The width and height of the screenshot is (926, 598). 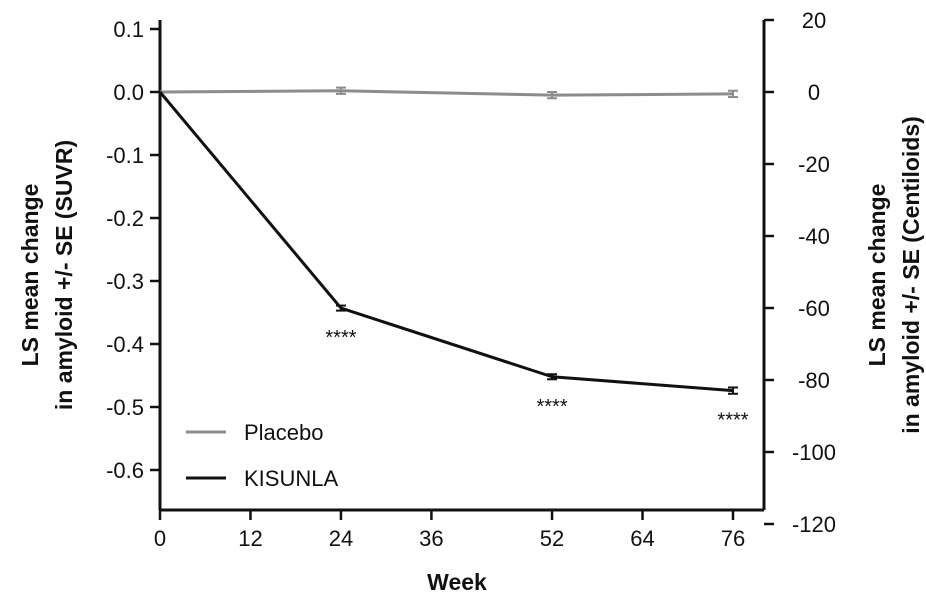 What do you see at coordinates (431, 538) in the screenshot?
I see `x-tick-label: 36` at bounding box center [431, 538].